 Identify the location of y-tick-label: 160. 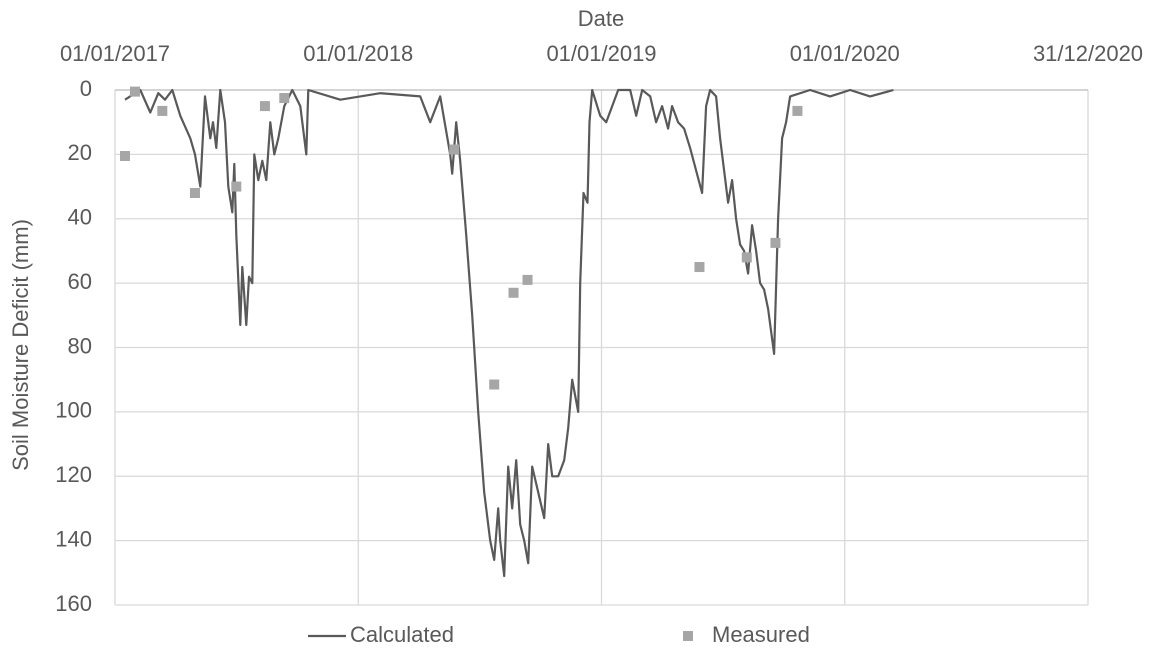
(73, 603).